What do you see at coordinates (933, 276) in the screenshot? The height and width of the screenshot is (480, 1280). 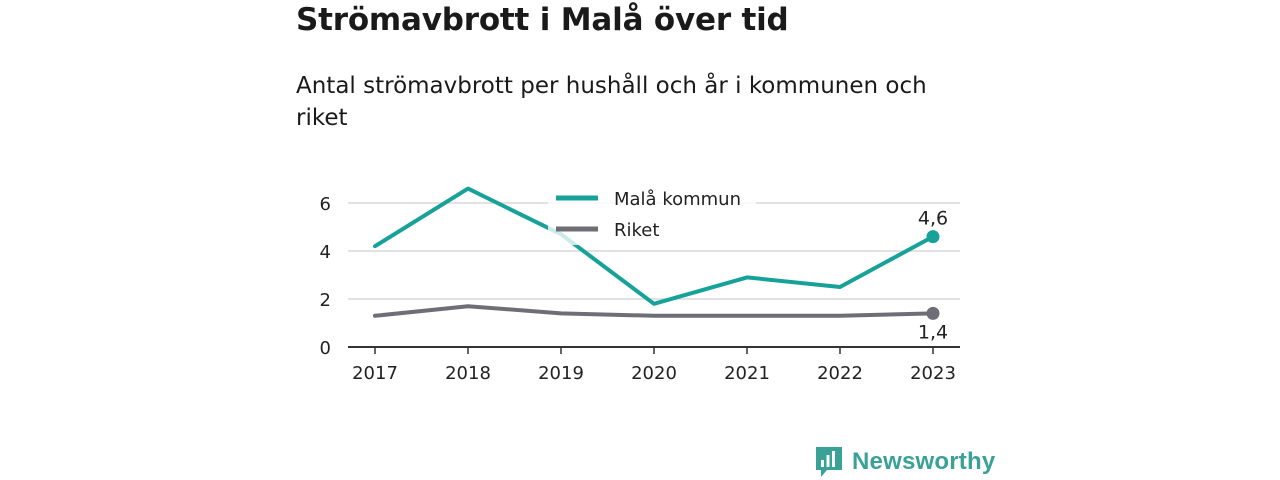 I see `data-labels: 4,6 1,4` at bounding box center [933, 276].